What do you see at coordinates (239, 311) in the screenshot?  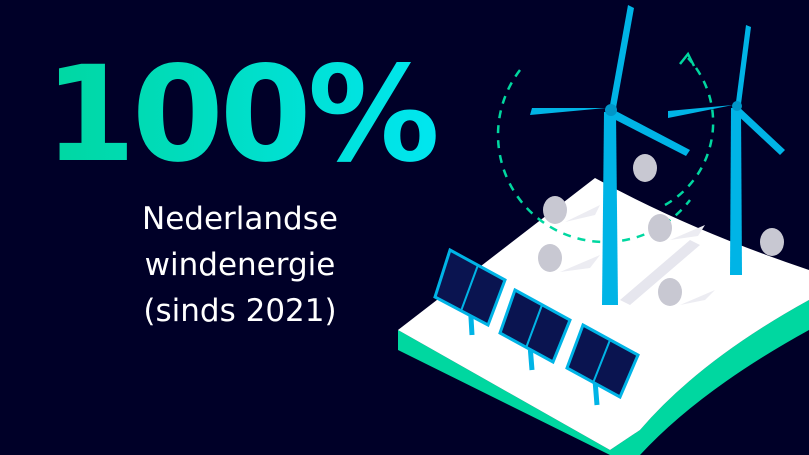 I see `caption-line: (sinds 2021)` at bounding box center [239, 311].